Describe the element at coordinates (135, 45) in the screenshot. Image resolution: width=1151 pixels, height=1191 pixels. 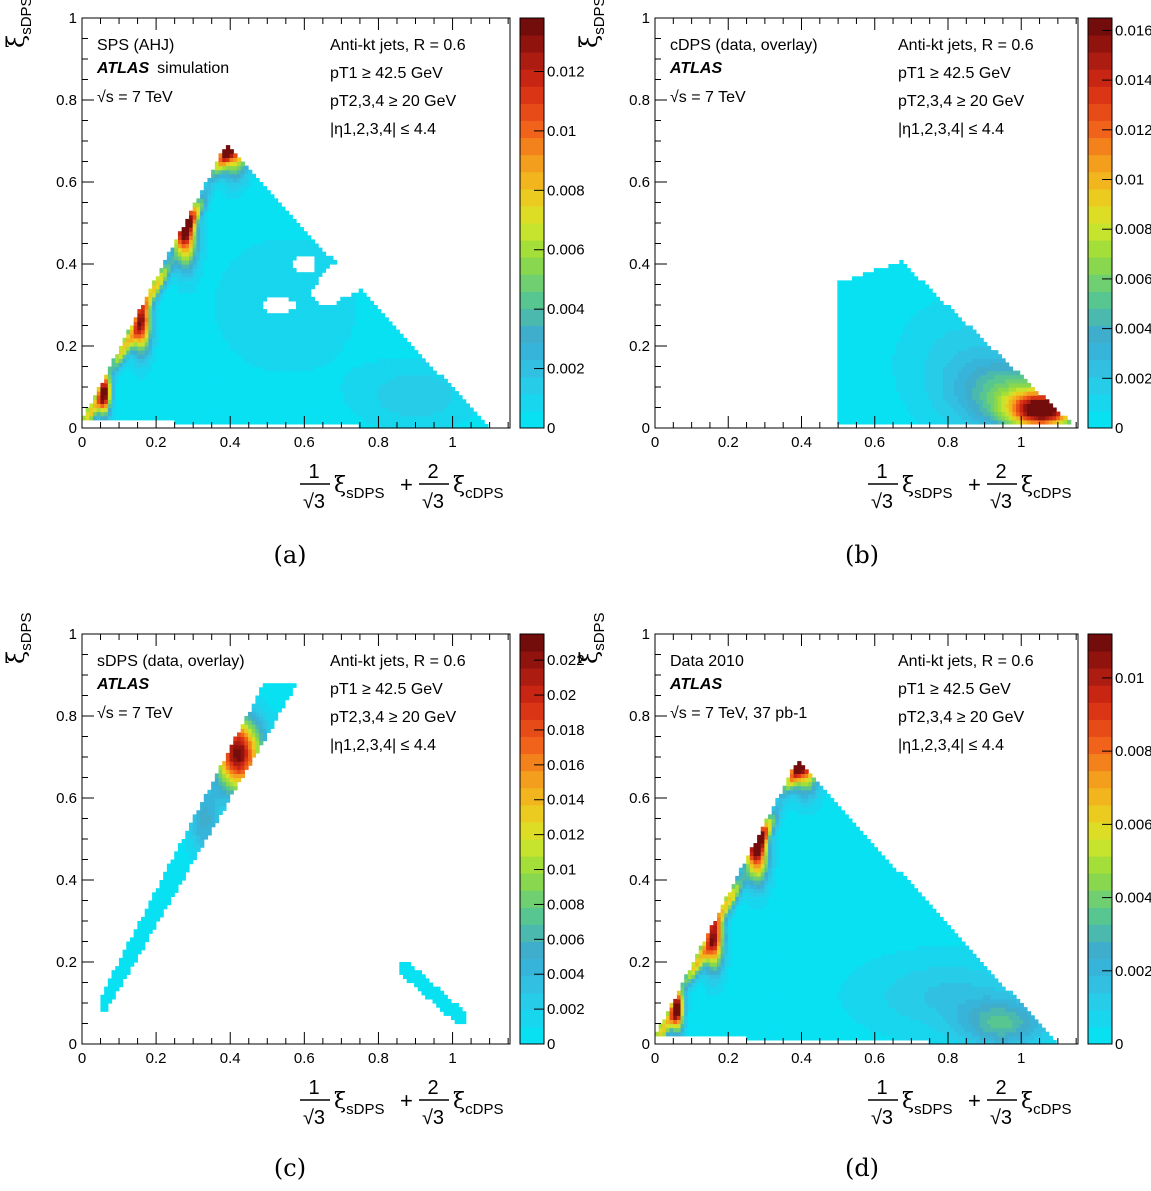
I see `sample-label: SPS (AHJ)` at that location.